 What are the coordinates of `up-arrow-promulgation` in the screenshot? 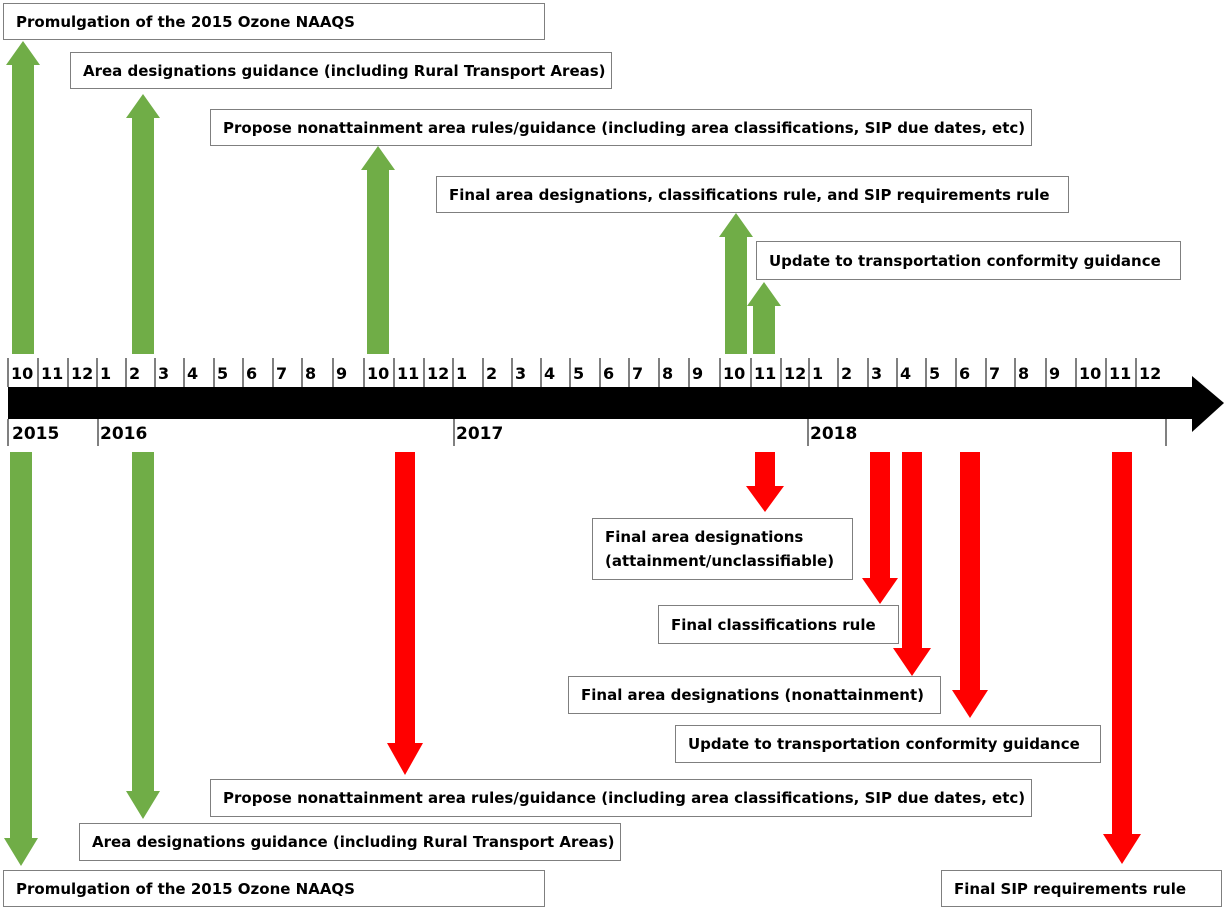 It's located at (23, 197).